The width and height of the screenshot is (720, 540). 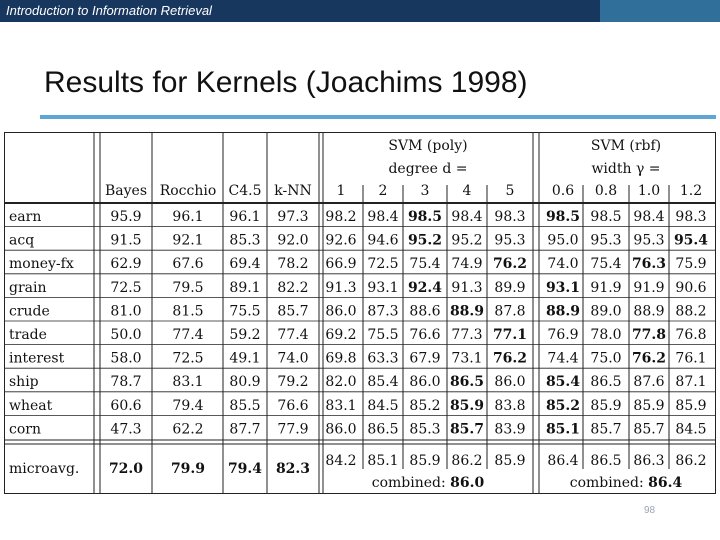 I want to click on table-cell: 84.5, so click(x=690, y=429).